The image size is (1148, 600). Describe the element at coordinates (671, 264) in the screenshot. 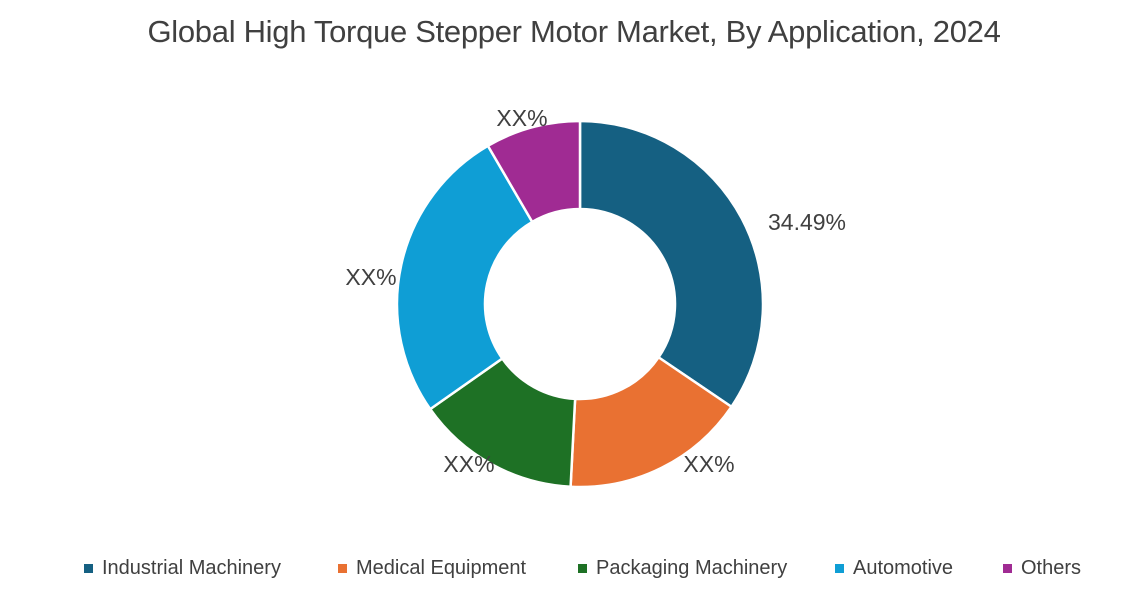

I see `donut-slice-industrial-machinery` at that location.